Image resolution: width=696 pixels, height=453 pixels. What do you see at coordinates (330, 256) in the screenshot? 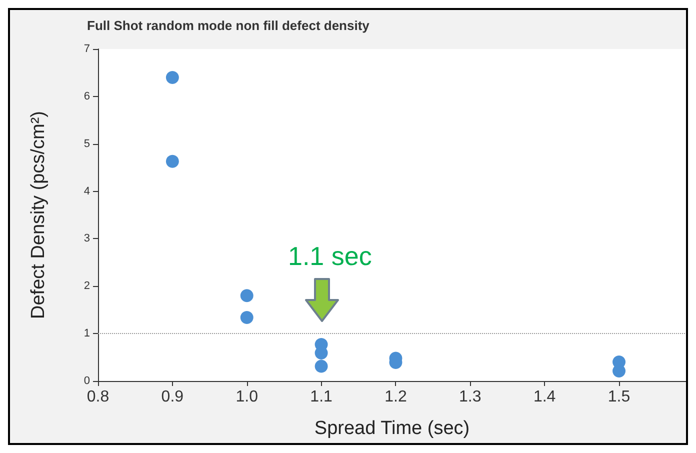
I see `annotation: 1.1 sec` at bounding box center [330, 256].